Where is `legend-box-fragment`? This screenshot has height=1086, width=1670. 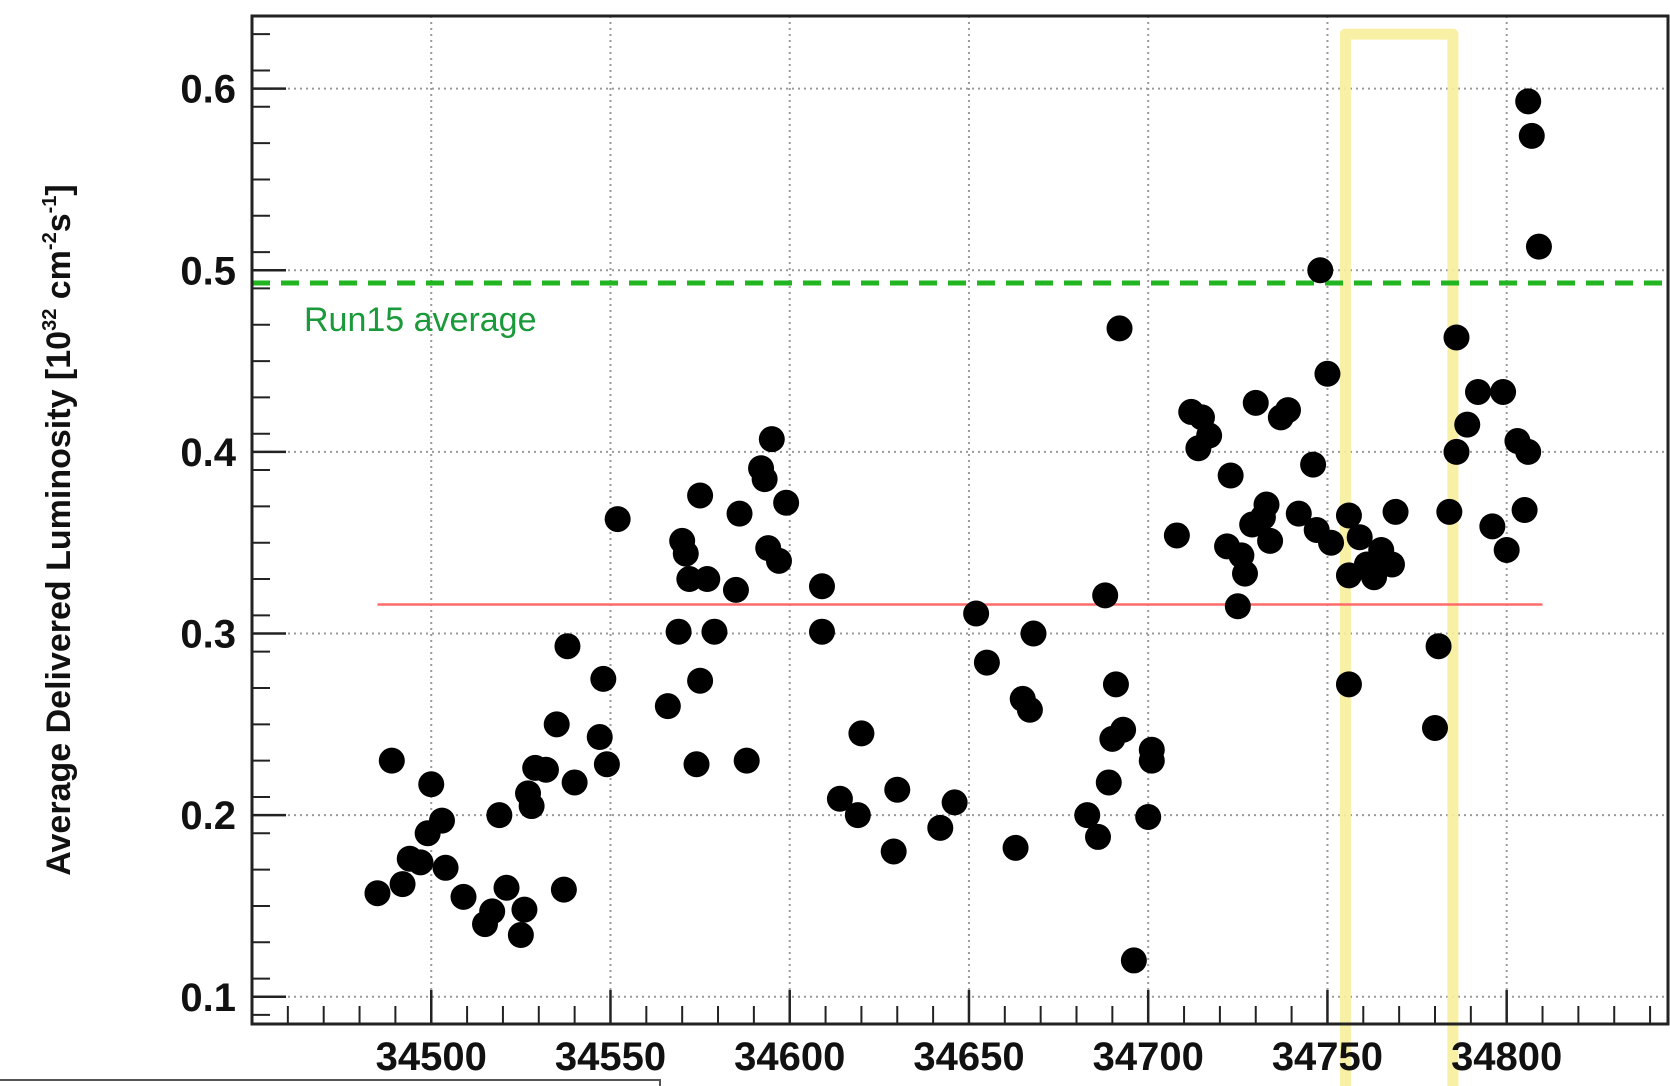
legend-box-fragment is located at coordinates (330, 1082).